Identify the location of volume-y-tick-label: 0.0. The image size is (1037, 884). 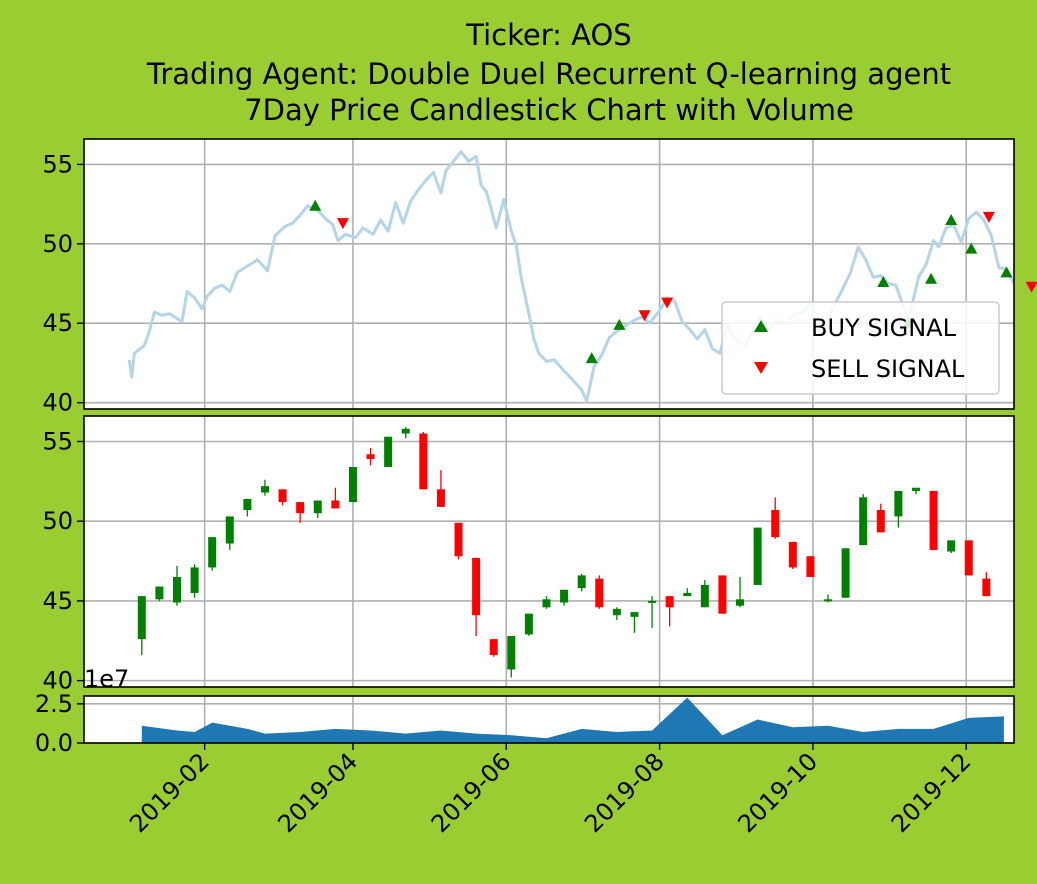
(54, 743).